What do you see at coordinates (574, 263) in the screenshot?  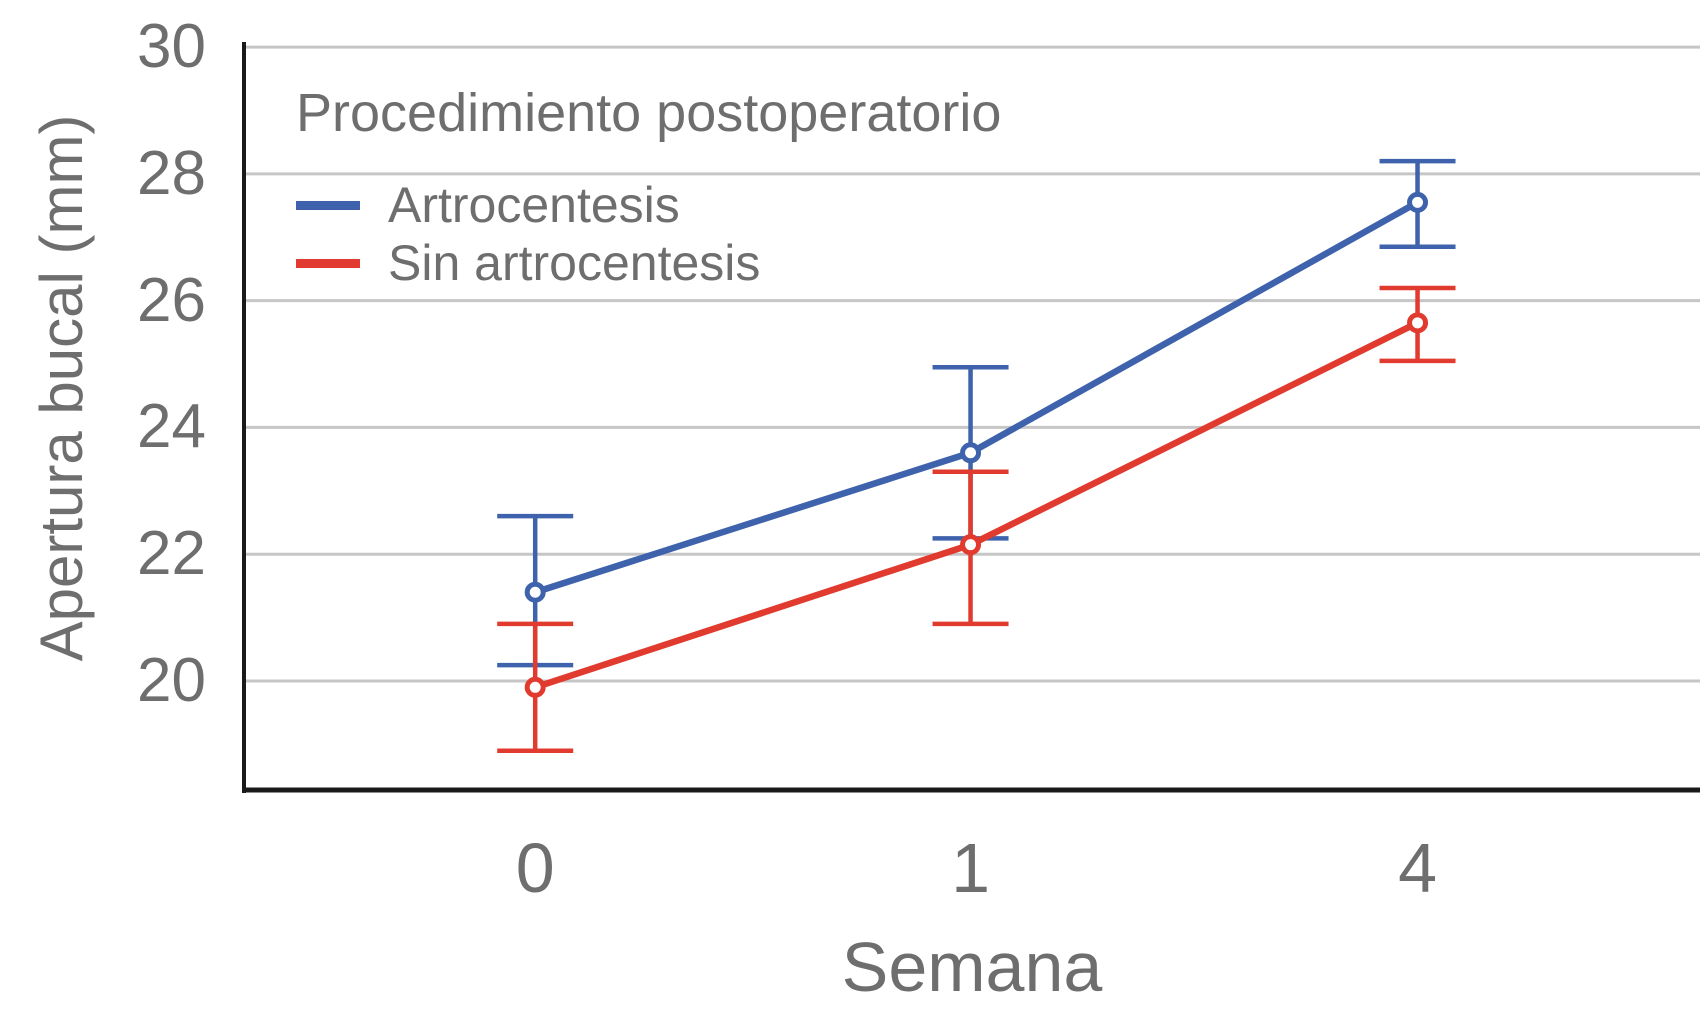 I see `legend-entry-label: Sin artrocentesis` at bounding box center [574, 263].